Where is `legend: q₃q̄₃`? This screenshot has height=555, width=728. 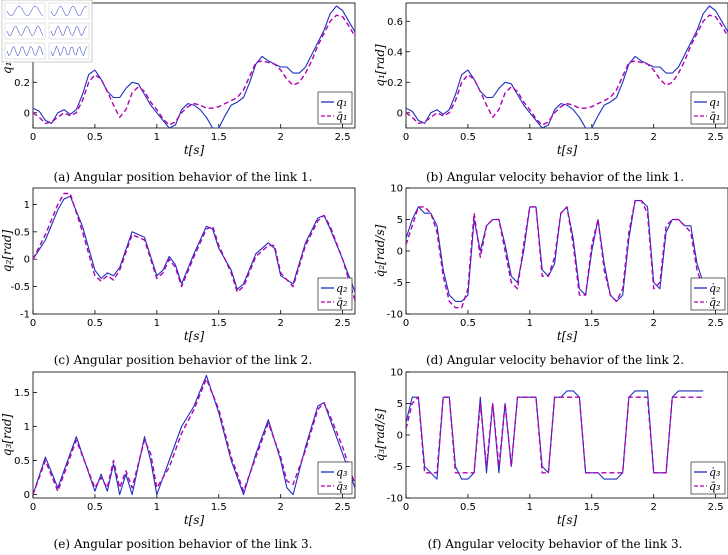
legend: q₃q̄₃ is located at coordinates (335, 478).